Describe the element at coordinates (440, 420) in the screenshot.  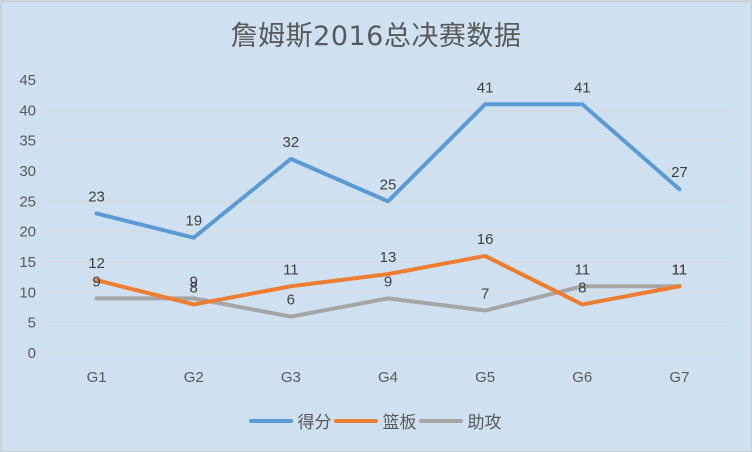
I see `legend-swatch-assists` at that location.